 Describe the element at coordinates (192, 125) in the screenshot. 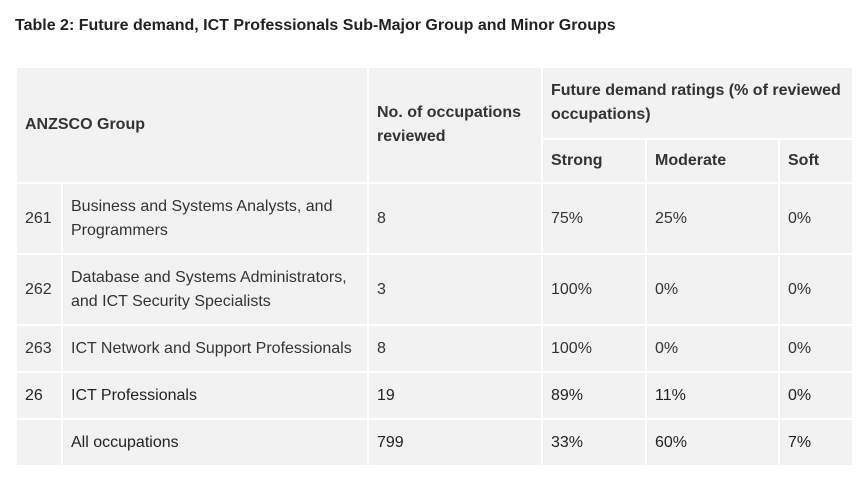

I see `header-anzsco-group: ANZSCO Group` at that location.